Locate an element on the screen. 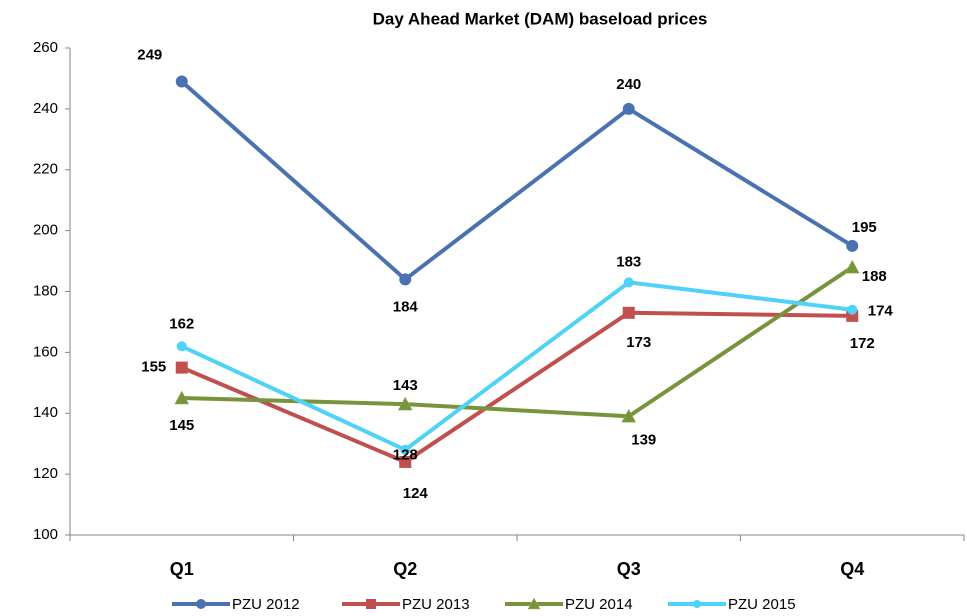  legend-label: PZU 2015 is located at coordinates (762, 604).